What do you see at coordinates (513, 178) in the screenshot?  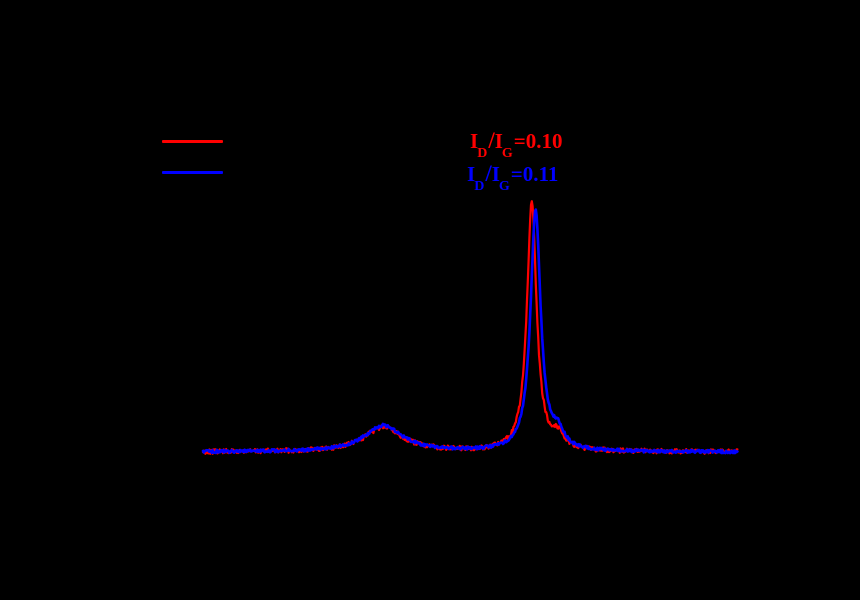 I see `id-ig-ratio-label-blue: ID/IG=0.11` at bounding box center [513, 178].